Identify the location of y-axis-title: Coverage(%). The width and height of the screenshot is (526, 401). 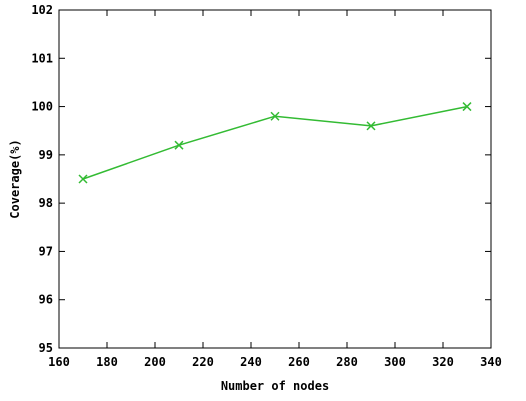
(15, 178).